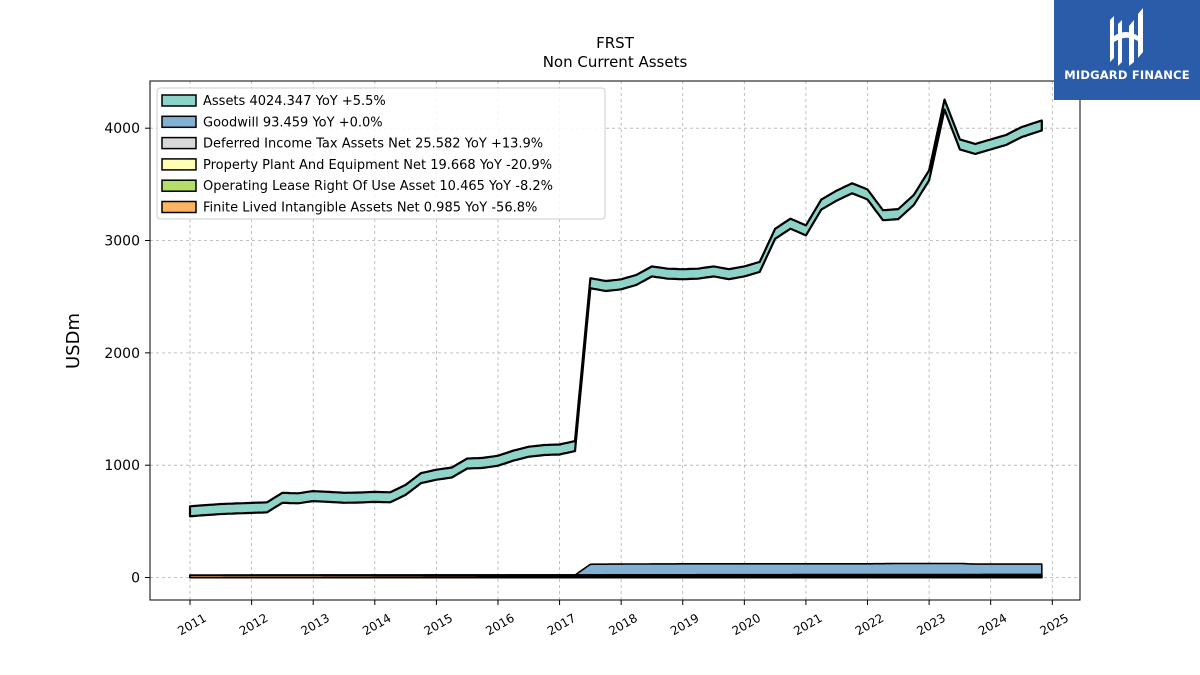 This screenshot has height=675, width=1200. I want to click on chart-subtitle: Non Current Assets, so click(615, 62).